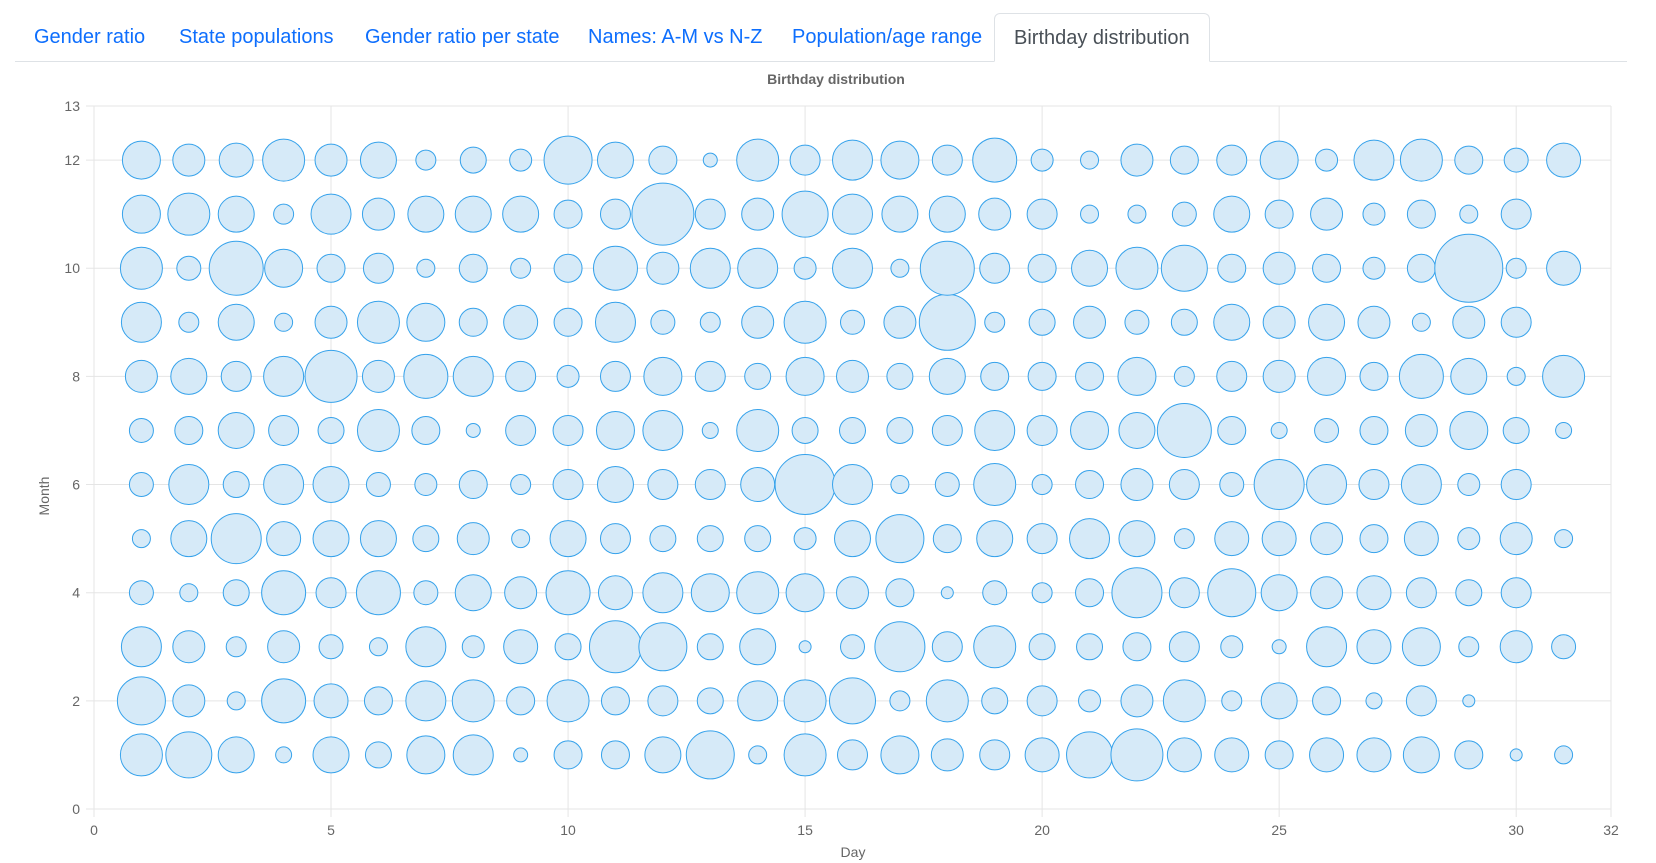 The height and width of the screenshot is (863, 1656). What do you see at coordinates (256, 37) in the screenshot?
I see `tab-state-populations: State populations` at bounding box center [256, 37].